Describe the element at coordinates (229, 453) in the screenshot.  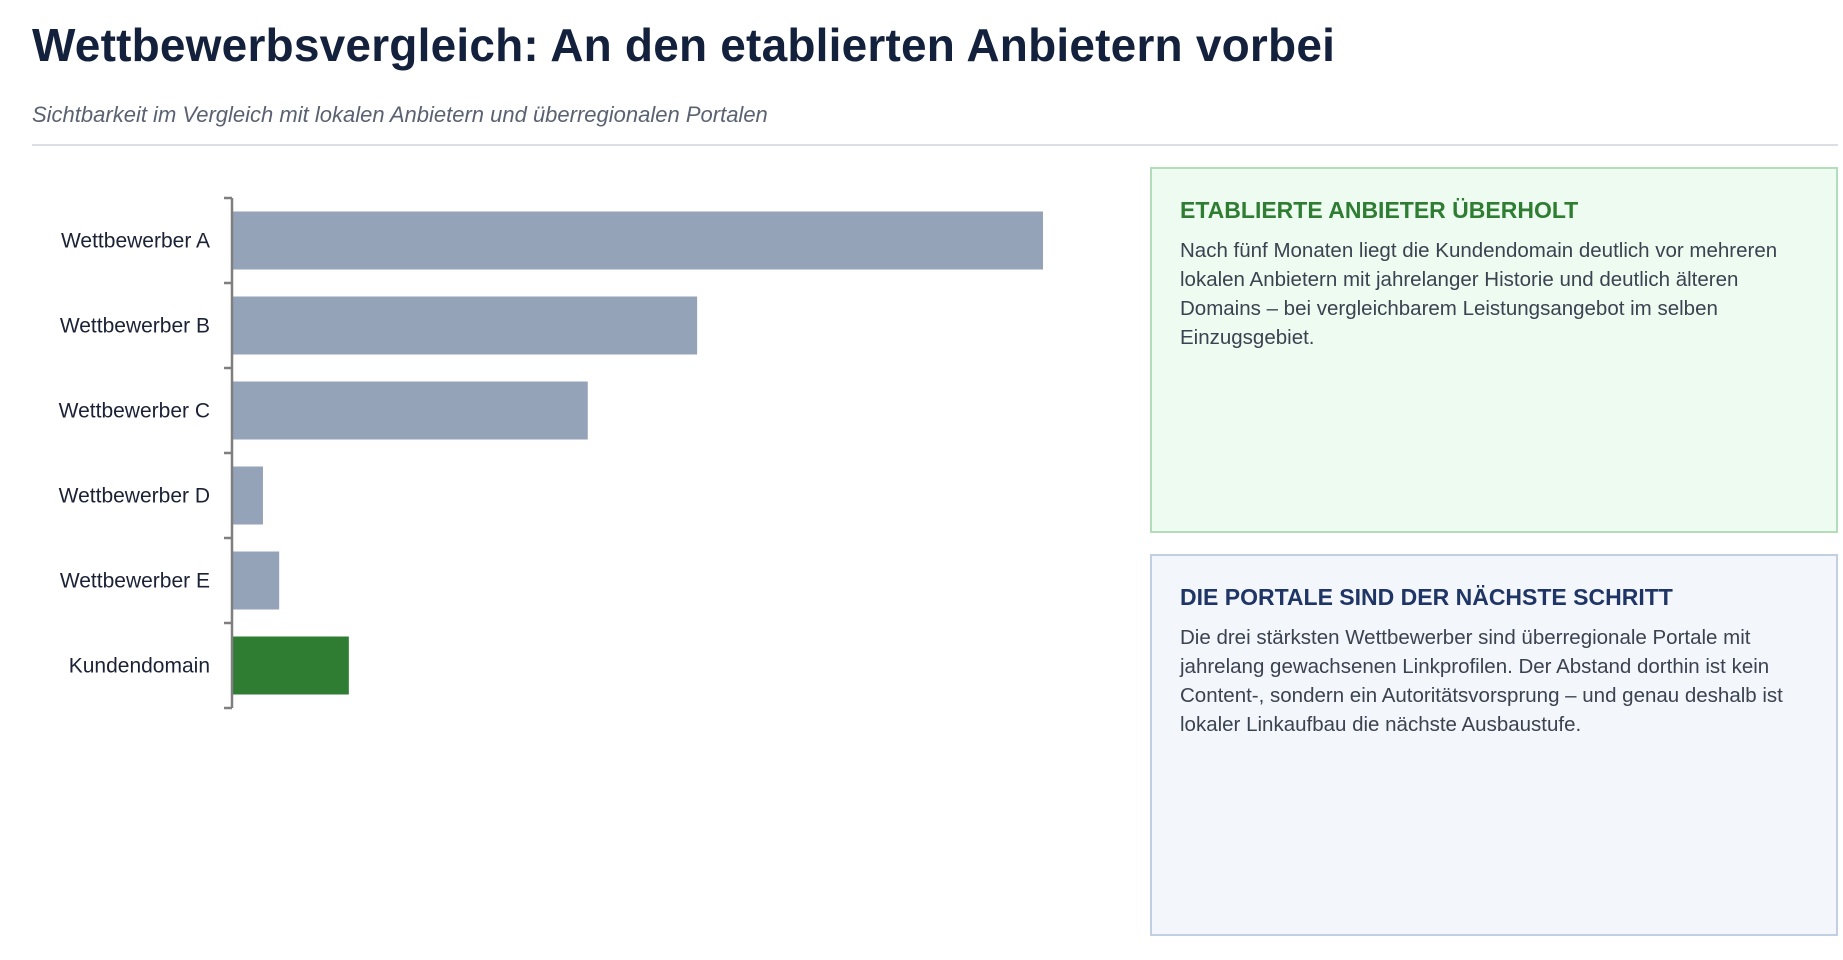
I see `chart-y-axis` at that location.